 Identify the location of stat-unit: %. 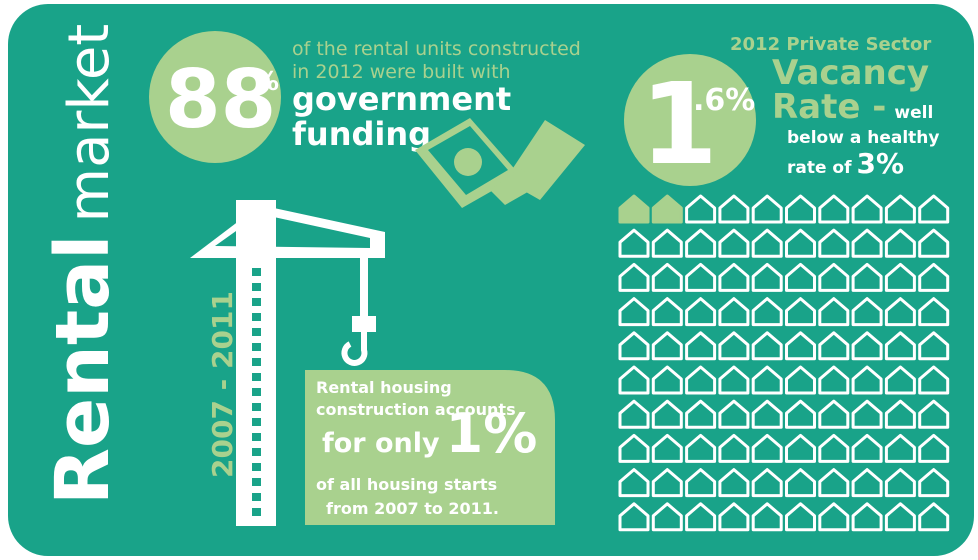
(266, 82).